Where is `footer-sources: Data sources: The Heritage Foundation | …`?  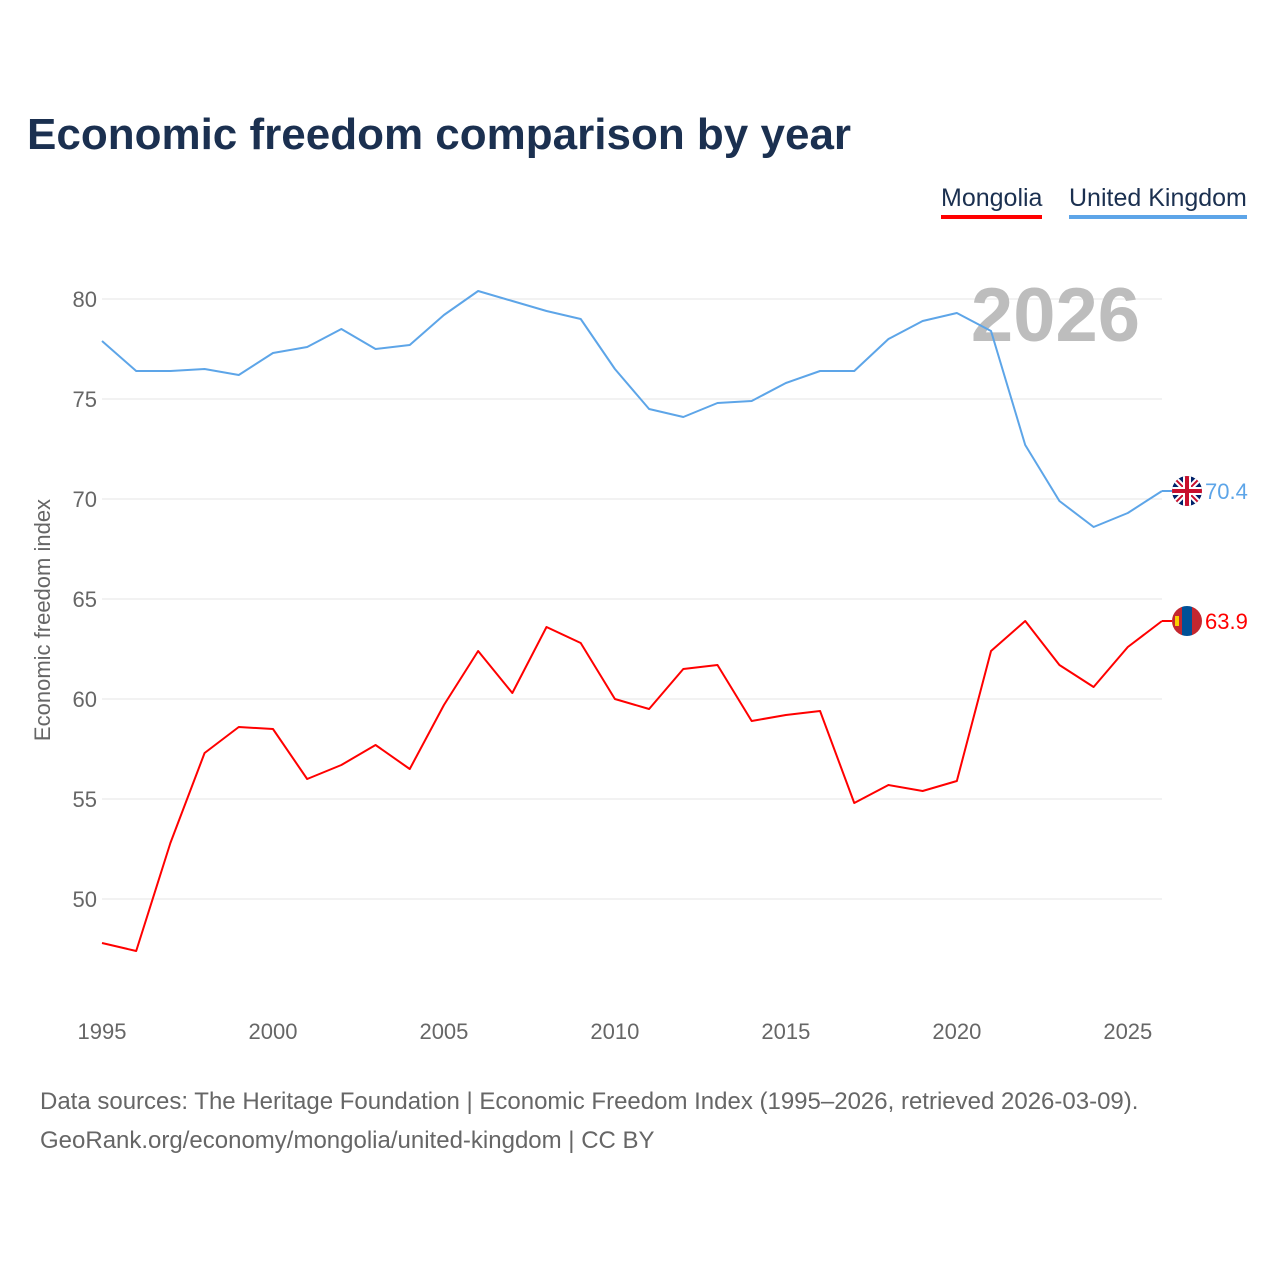
footer-sources: Data sources: The Heritage Foundation | … is located at coordinates (589, 1101).